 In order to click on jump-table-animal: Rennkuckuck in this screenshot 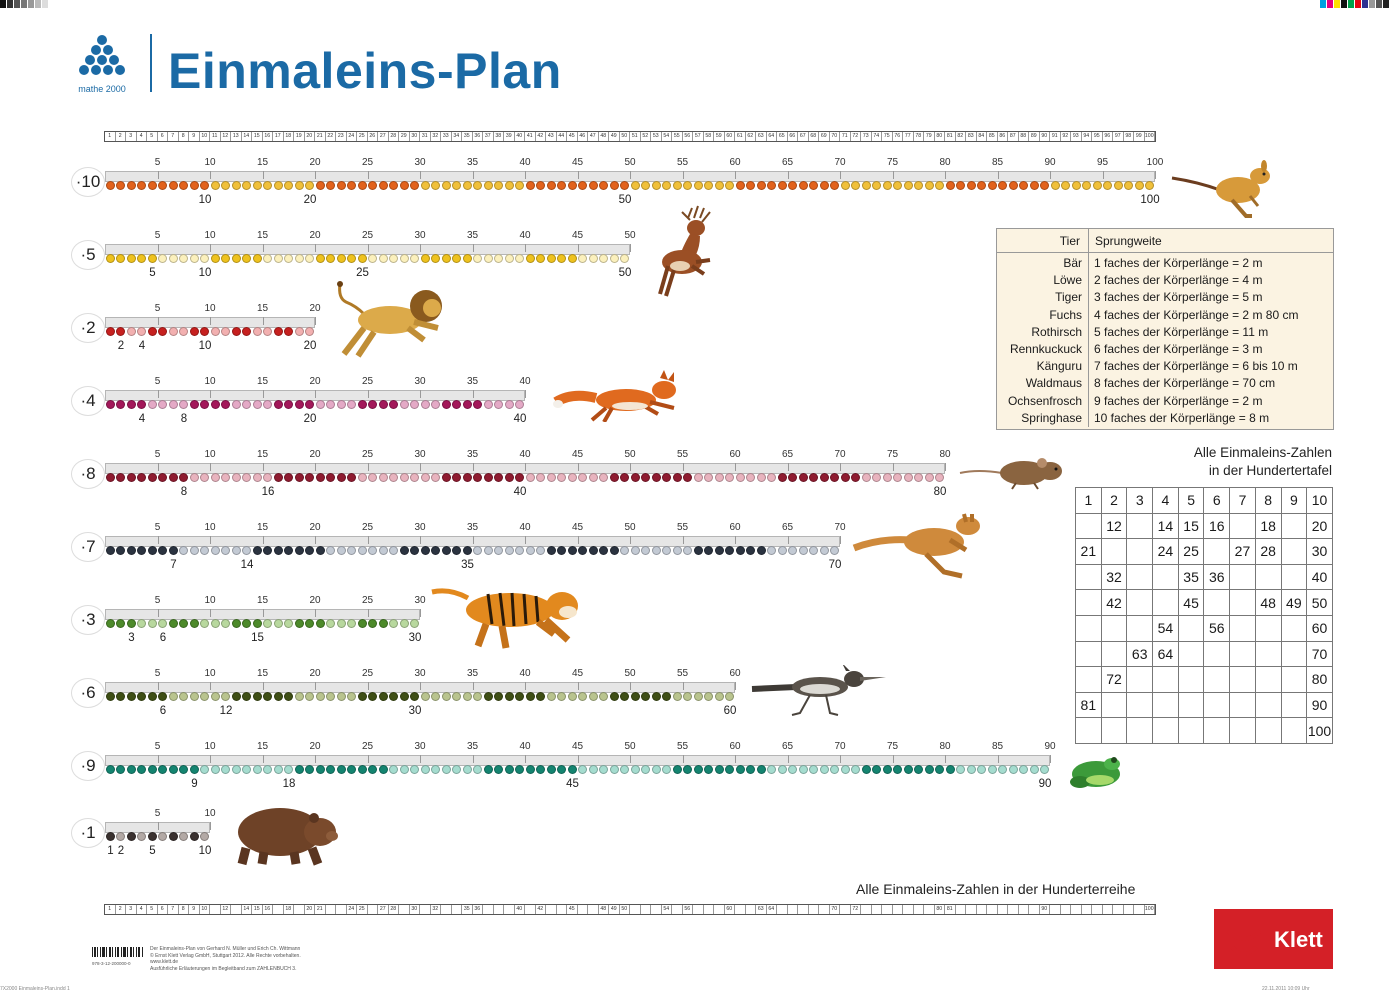, I will do `click(1045, 348)`.